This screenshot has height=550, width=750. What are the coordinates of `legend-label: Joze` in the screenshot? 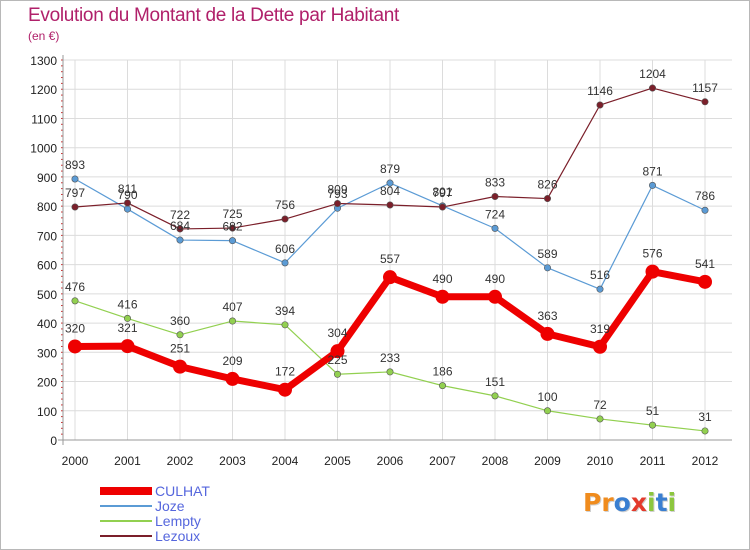 It's located at (170, 506).